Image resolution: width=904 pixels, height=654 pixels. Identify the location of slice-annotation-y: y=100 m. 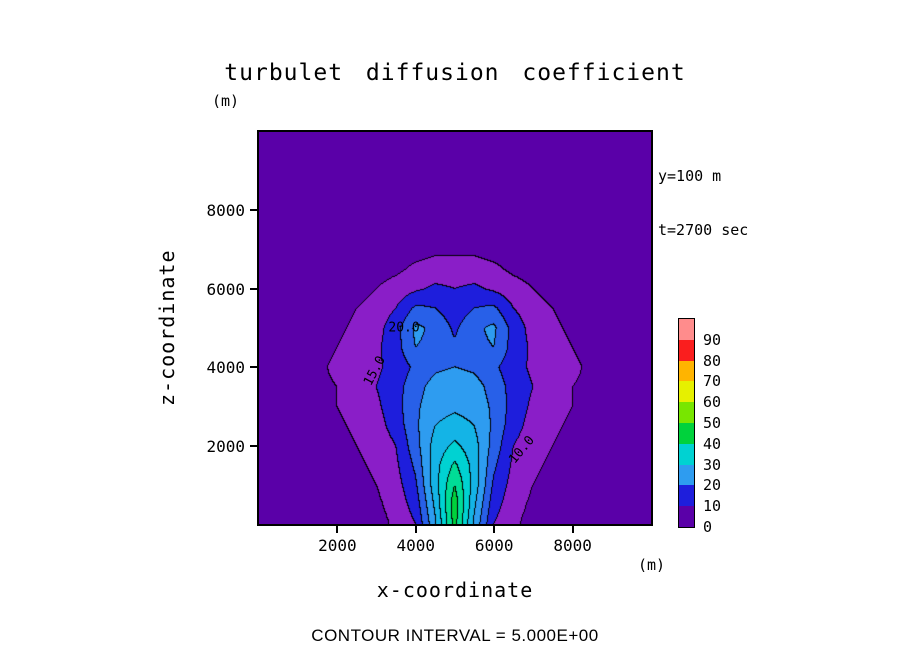
(690, 176).